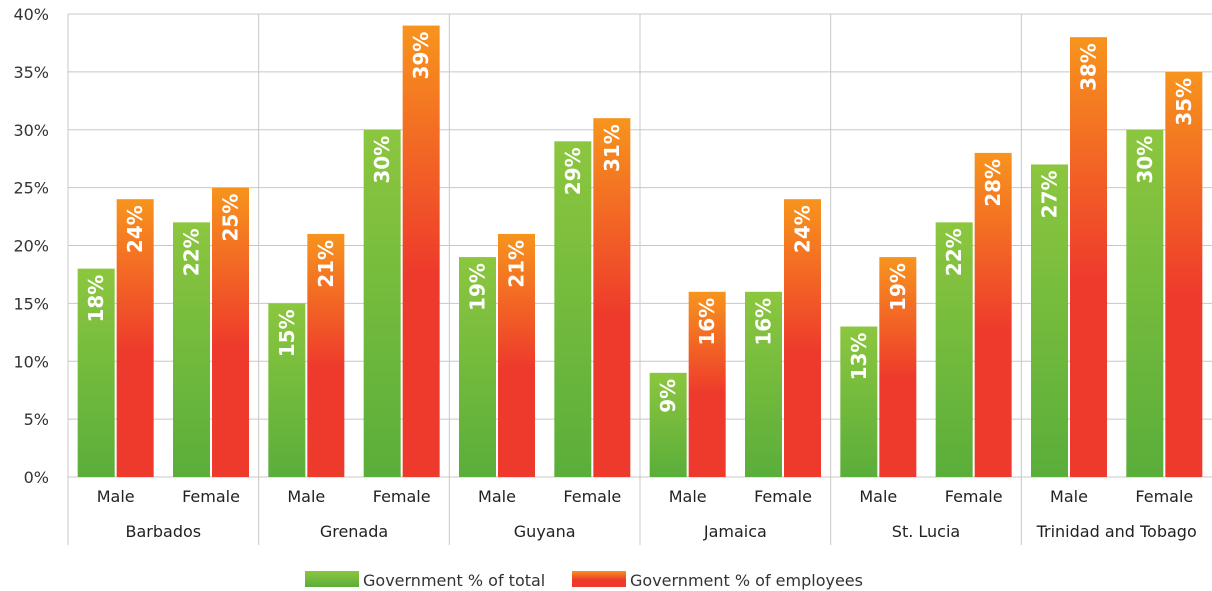  What do you see at coordinates (96, 299) in the screenshot?
I see `data-label: 18%` at bounding box center [96, 299].